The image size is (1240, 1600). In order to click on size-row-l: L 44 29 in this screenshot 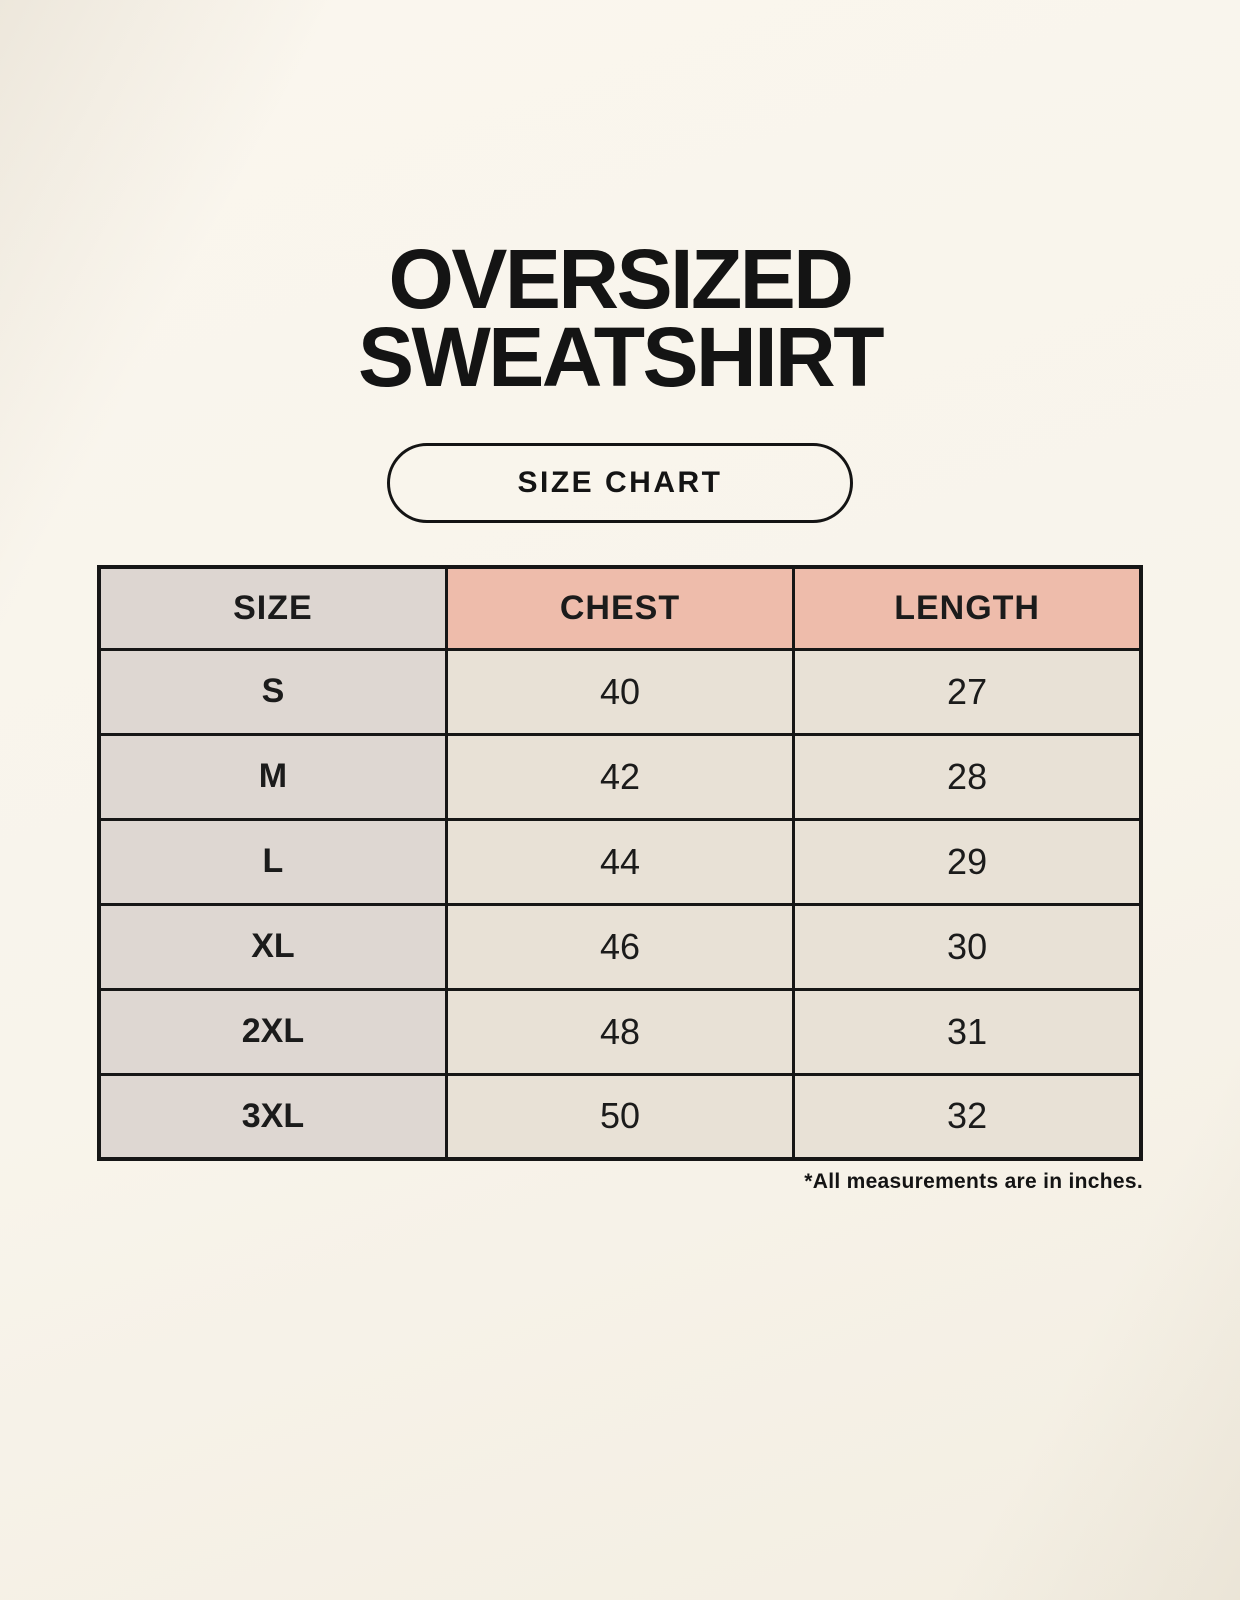, I will do `click(620, 861)`.